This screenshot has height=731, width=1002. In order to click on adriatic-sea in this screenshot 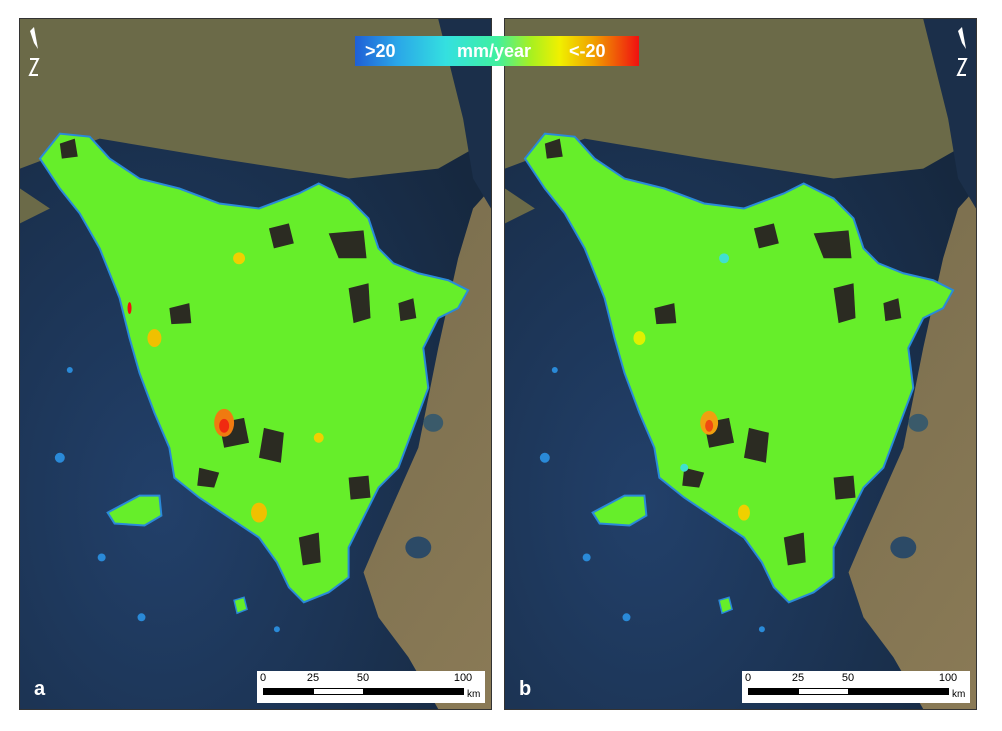, I will do `click(464, 114)`.